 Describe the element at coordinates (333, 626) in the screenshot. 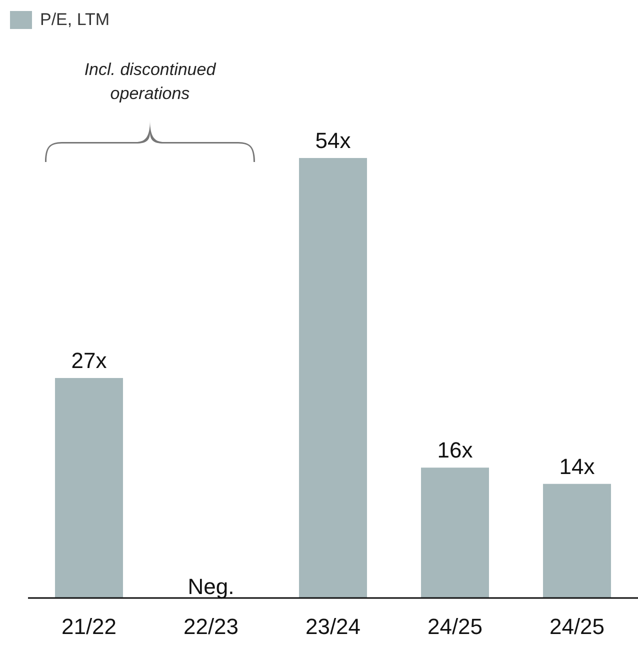

I see `x-tick-label: 23/24` at that location.